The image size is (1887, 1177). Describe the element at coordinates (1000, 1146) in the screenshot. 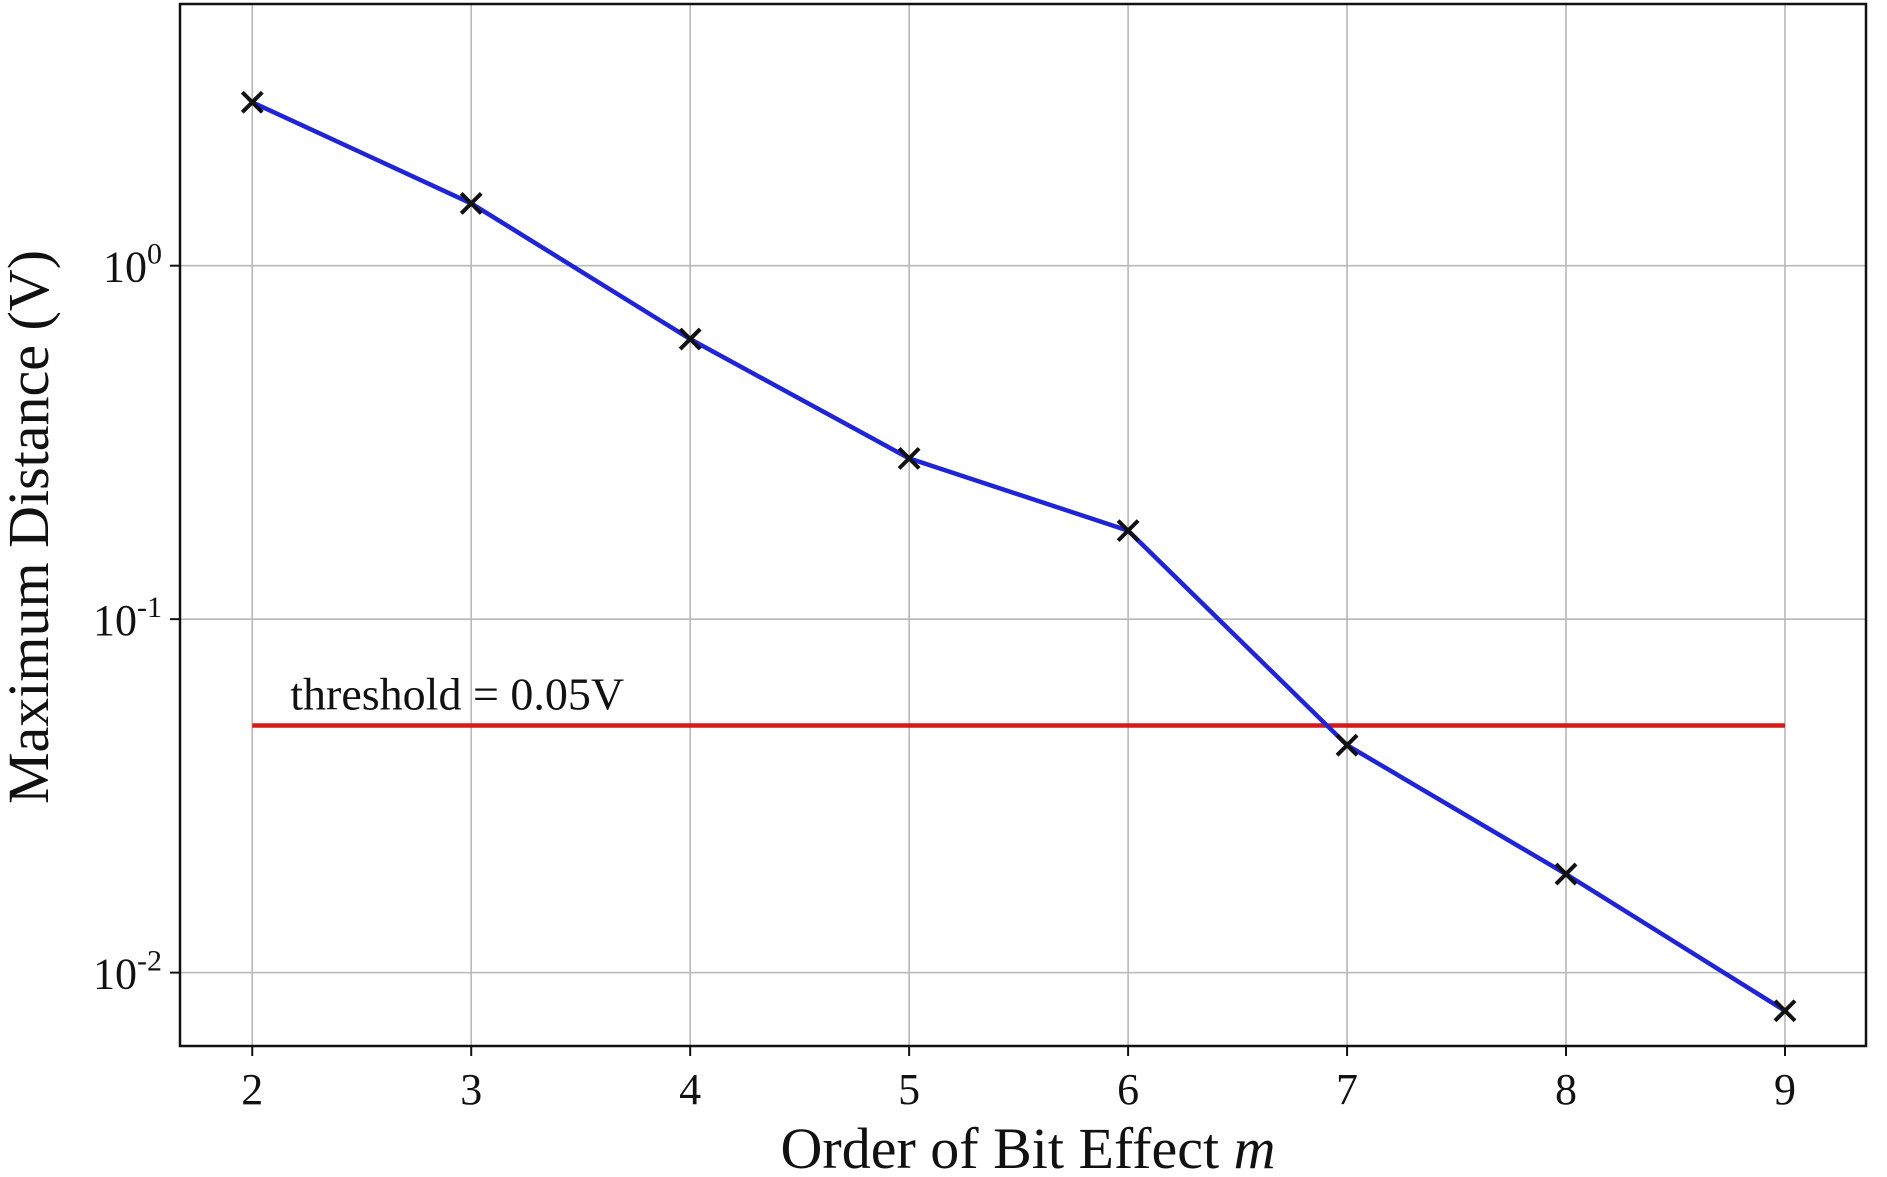

I see `x-axis-title-text: Order of Bit Effect` at that location.